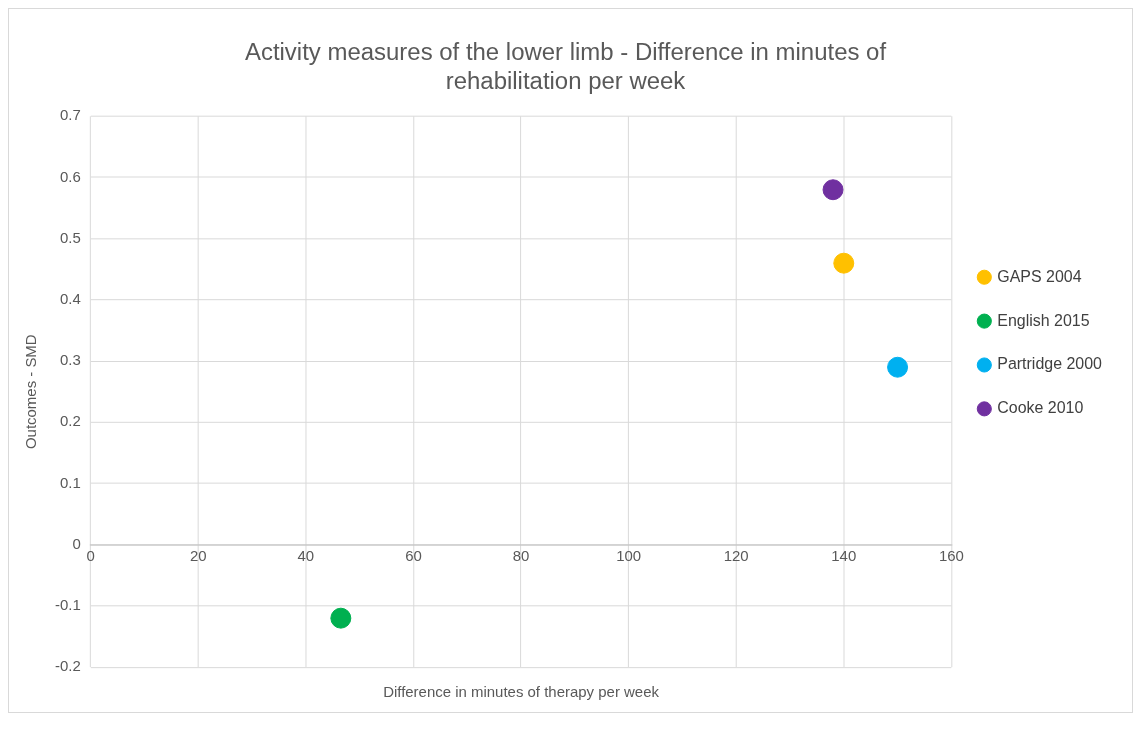 This screenshot has width=1145, height=729. I want to click on y-tick-label: 0.4, so click(70, 299).